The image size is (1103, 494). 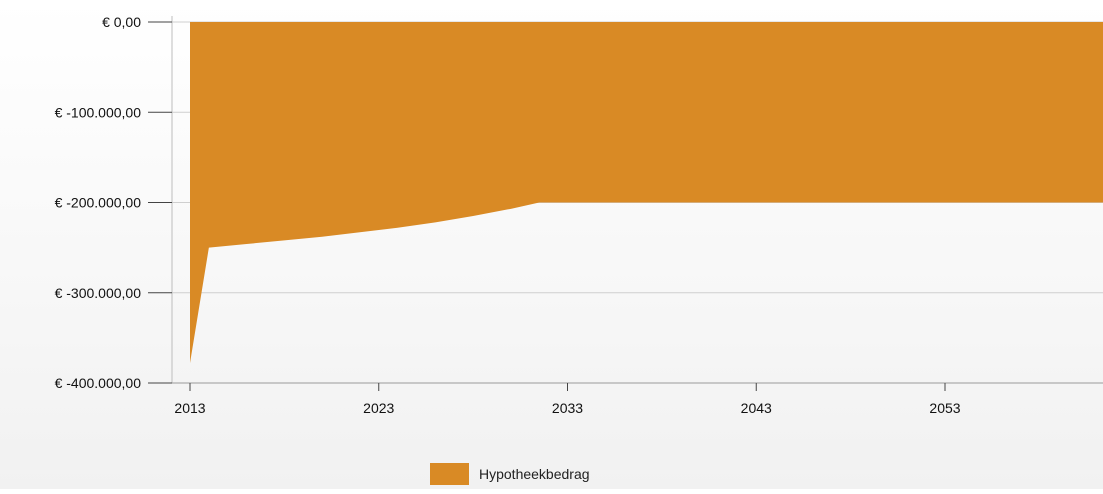 I want to click on y-tick-label: € 0,00, so click(x=121, y=22).